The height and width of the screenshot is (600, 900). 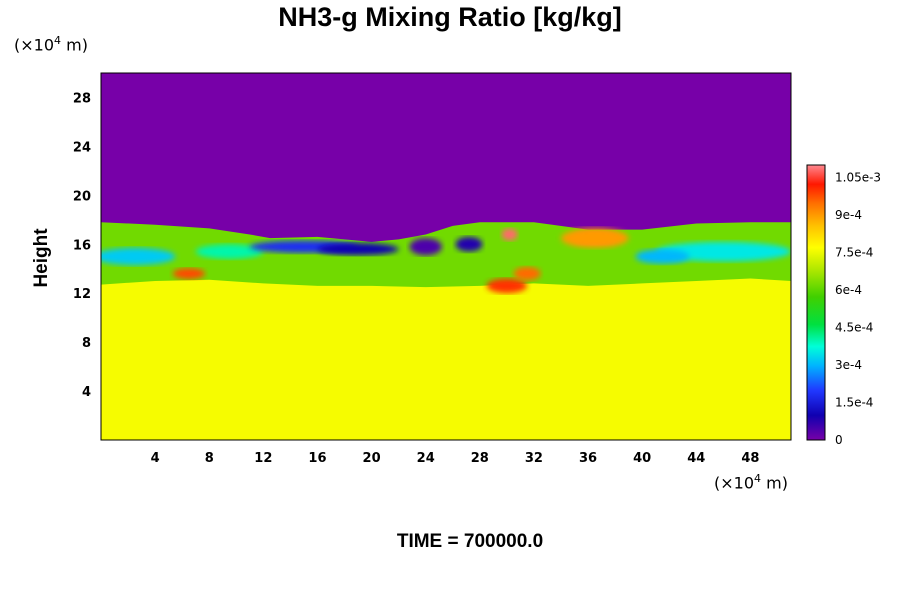 I want to click on x-tick-label: 28, so click(x=480, y=458).